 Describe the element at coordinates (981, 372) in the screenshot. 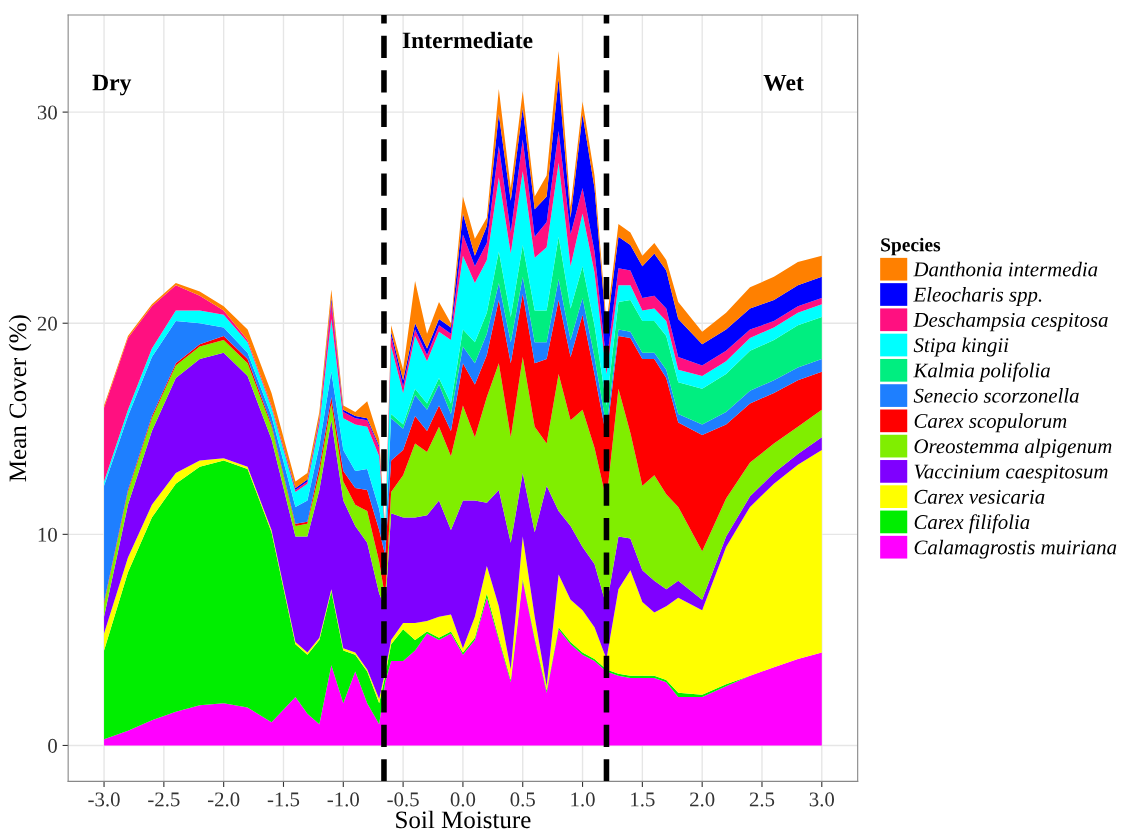

I see `legend-label: Kalmia polifolia` at that location.